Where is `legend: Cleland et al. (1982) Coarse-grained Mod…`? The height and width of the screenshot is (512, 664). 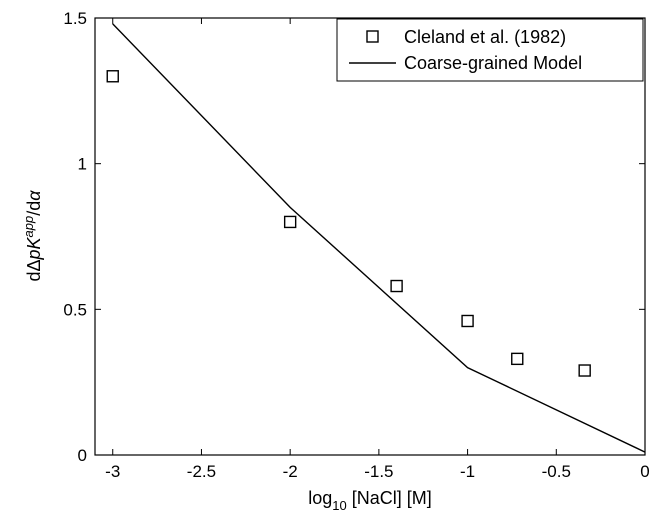 legend: Cleland et al. (1982) Coarse-grained Mod… is located at coordinates (490, 50).